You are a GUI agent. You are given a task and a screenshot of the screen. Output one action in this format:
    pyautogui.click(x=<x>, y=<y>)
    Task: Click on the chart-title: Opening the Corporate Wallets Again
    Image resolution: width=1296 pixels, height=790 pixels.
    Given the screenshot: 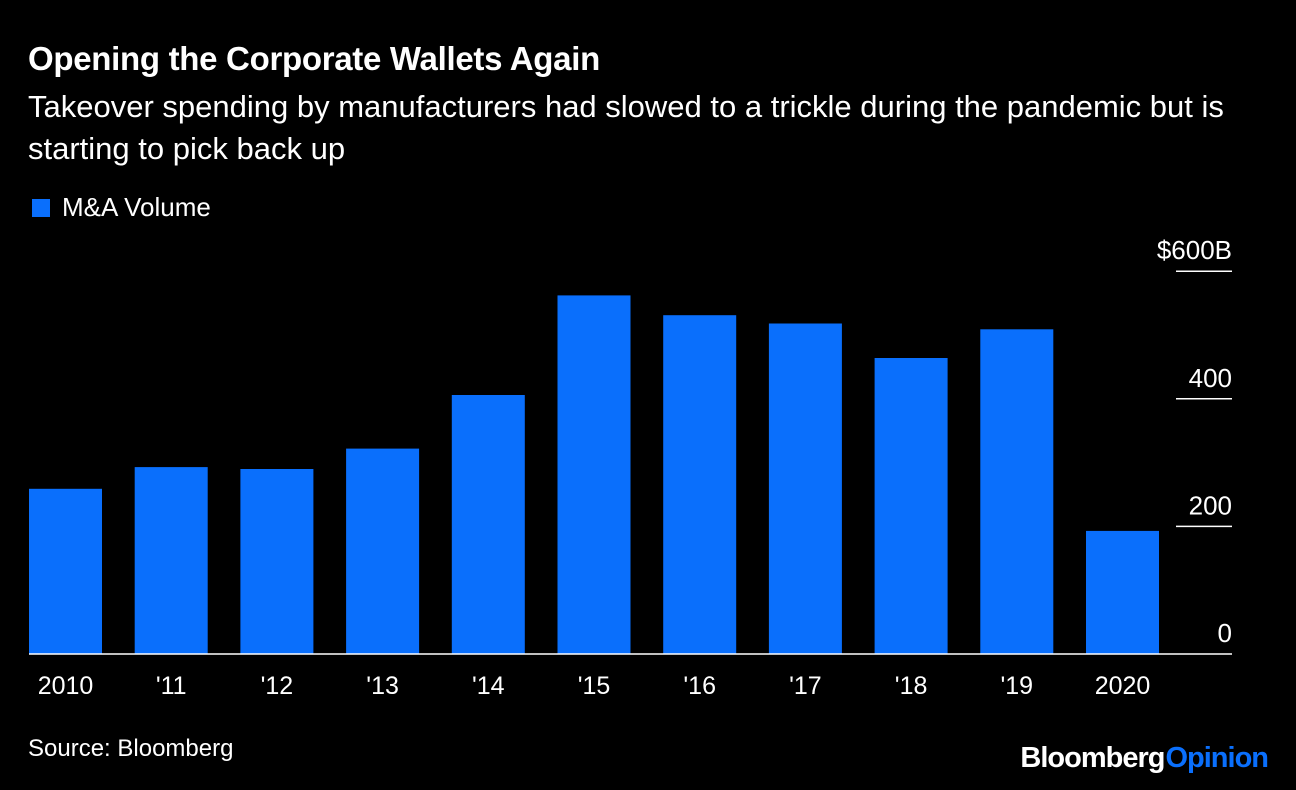 What is the action you would take?
    pyautogui.click(x=314, y=58)
    